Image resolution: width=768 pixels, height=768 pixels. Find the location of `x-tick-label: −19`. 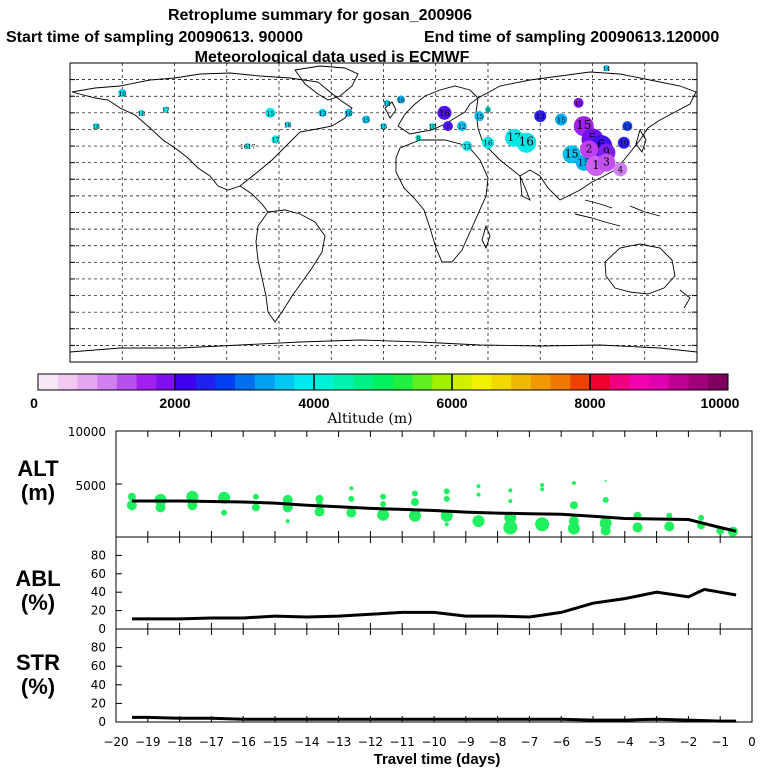

x-tick-label: −19 is located at coordinates (147, 742).